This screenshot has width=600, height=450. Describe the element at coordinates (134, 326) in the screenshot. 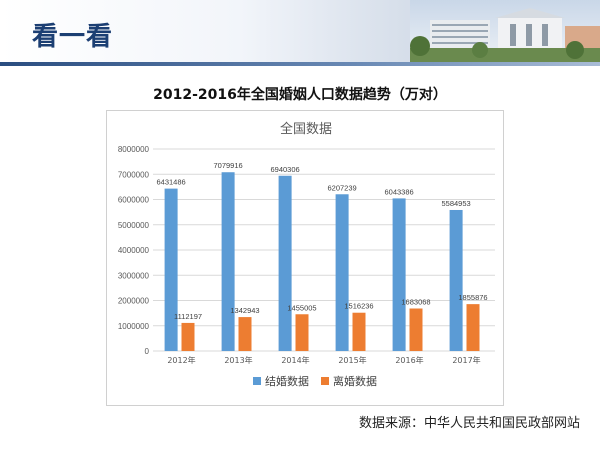

I see `y-tick-label: 1000000` at that location.